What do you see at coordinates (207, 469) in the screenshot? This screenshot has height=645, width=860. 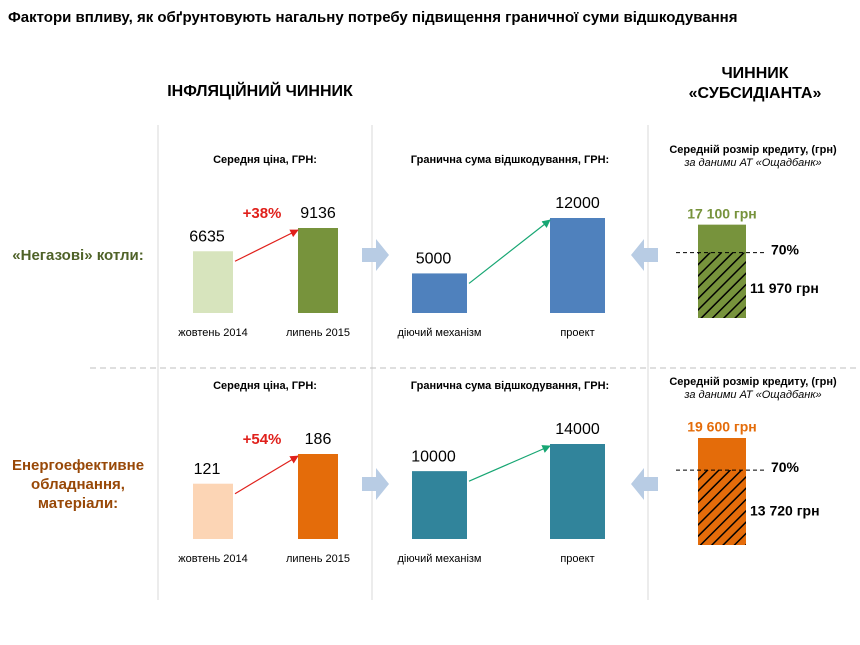 I see `value-label: 121` at bounding box center [207, 469].